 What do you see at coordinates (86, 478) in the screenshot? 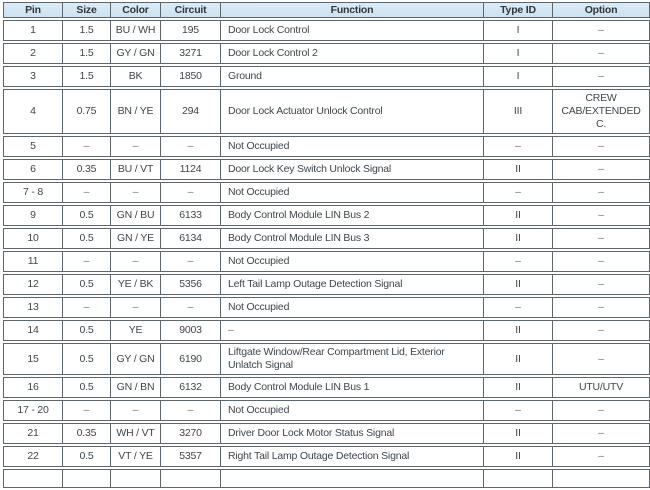
I see `cell-size` at bounding box center [86, 478].